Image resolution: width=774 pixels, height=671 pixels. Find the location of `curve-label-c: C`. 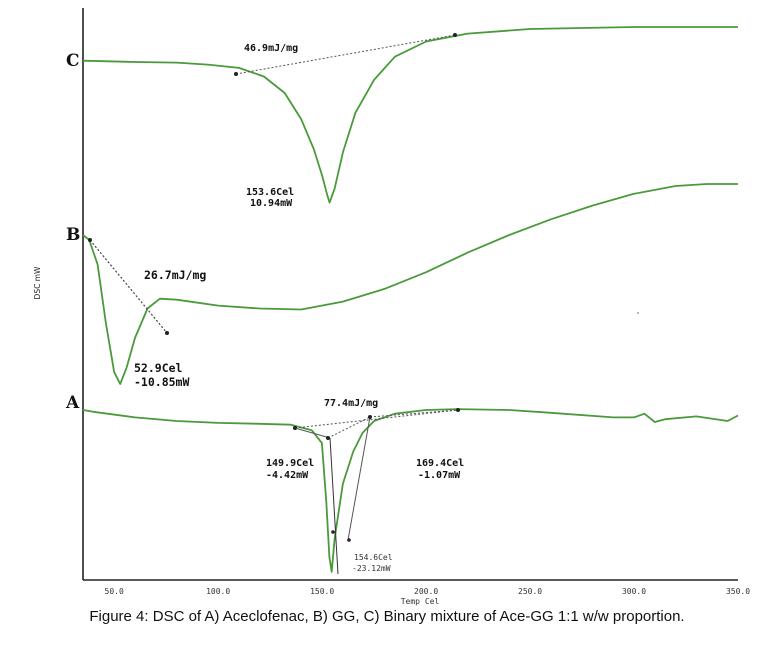

curve-label-c: C is located at coordinates (73, 61).